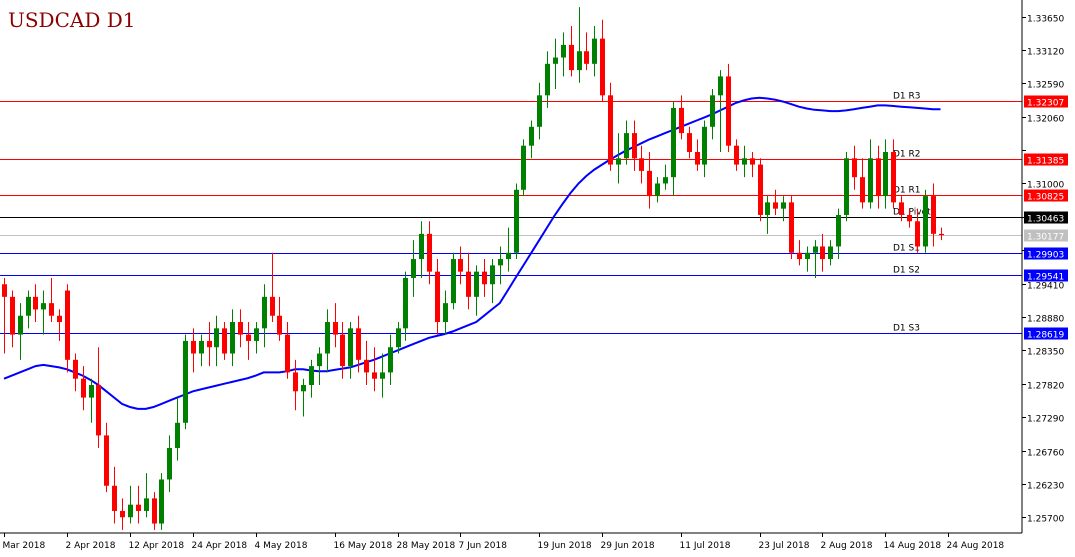 This screenshot has width=1075, height=557. I want to click on time-tick-label: 24 Apr 2018, so click(220, 546).